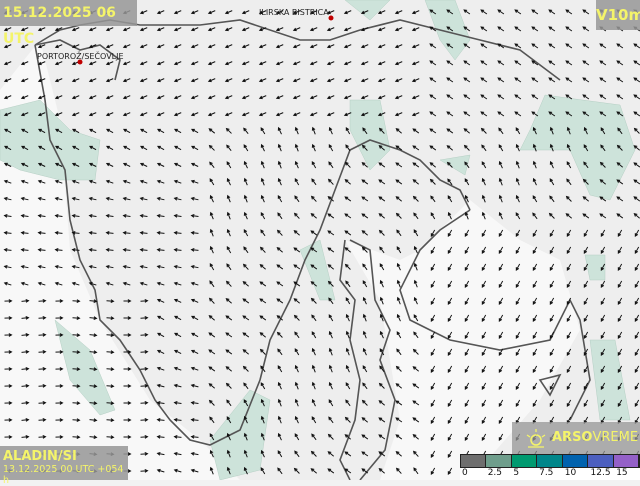 The height and width of the screenshot is (486, 640). I want to click on brand-rest: VREME, so click(615, 437).